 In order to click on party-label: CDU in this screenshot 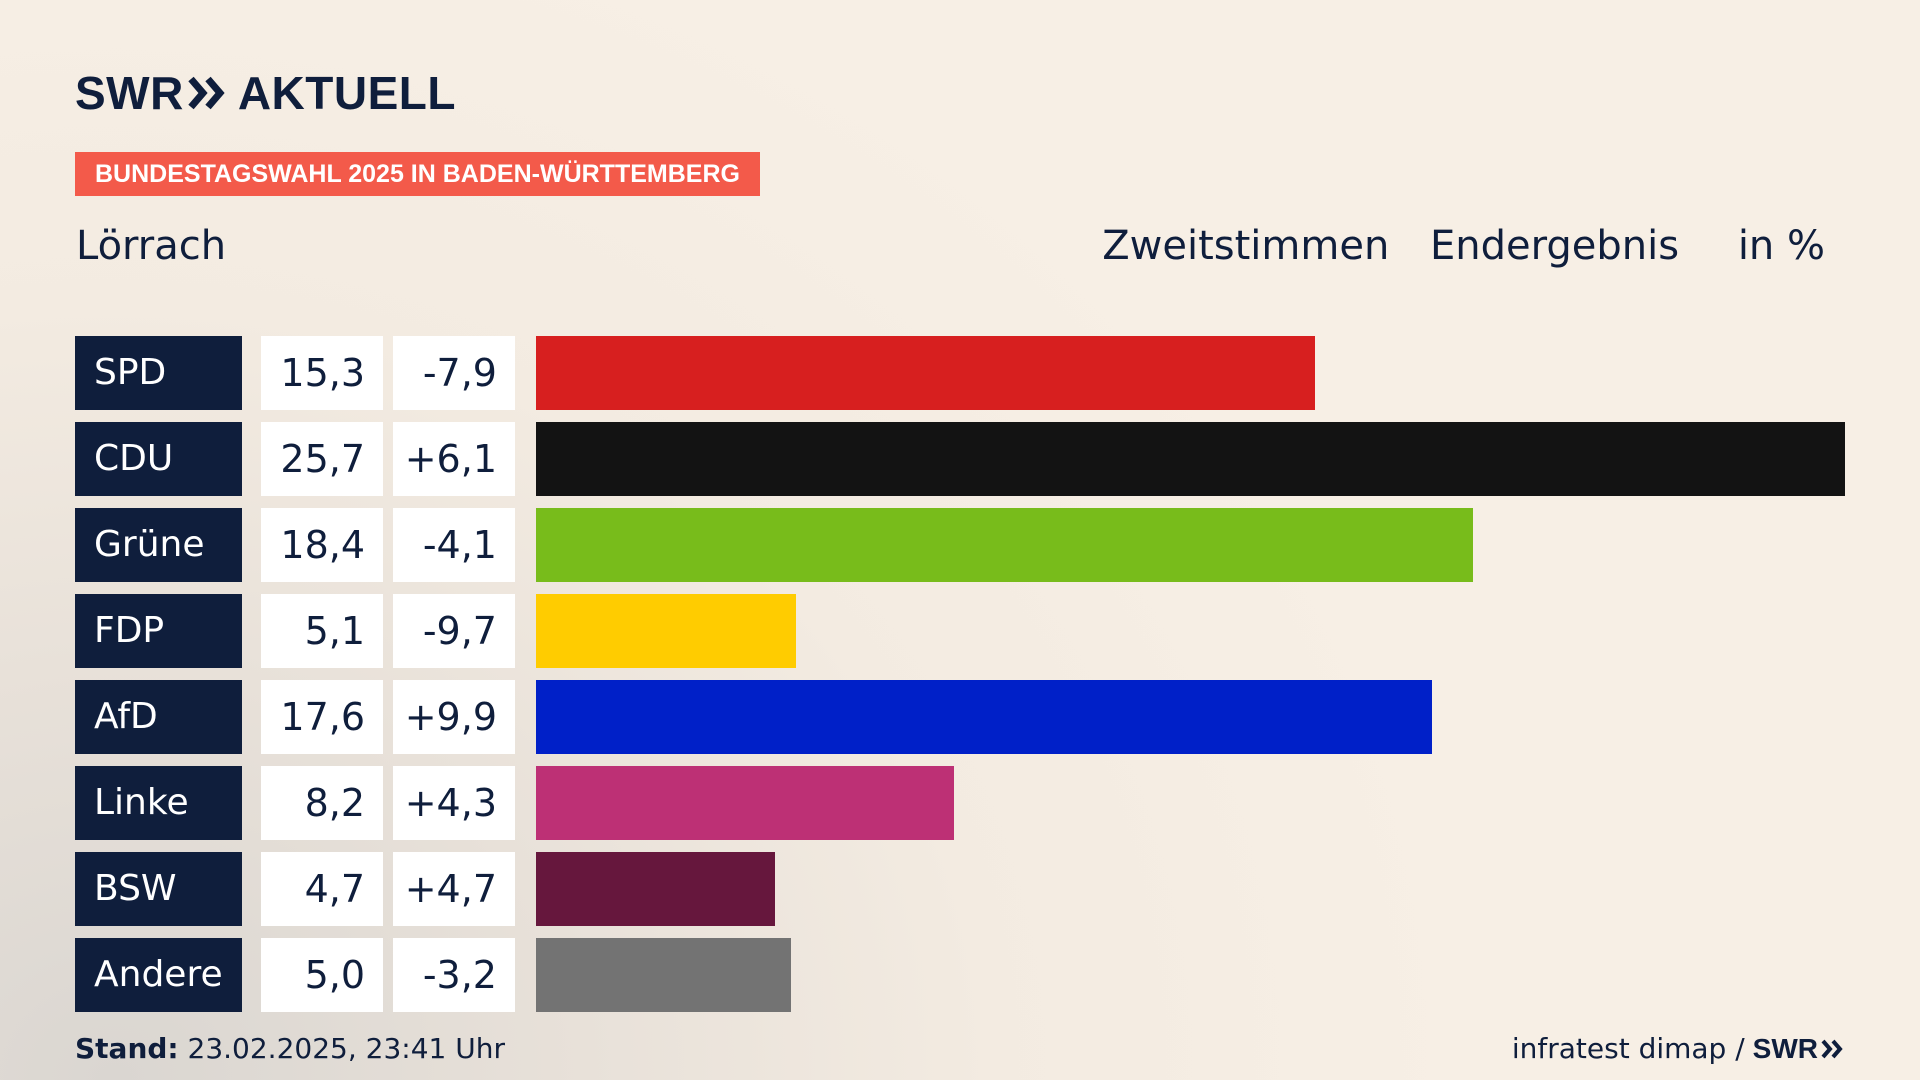, I will do `click(158, 459)`.